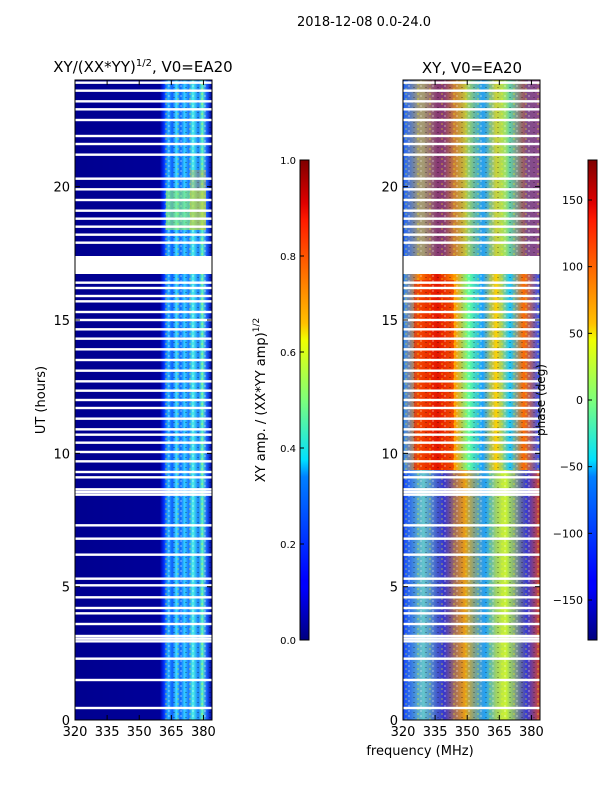  What do you see at coordinates (471, 265) in the screenshot?
I see `phase-data-gap` at bounding box center [471, 265].